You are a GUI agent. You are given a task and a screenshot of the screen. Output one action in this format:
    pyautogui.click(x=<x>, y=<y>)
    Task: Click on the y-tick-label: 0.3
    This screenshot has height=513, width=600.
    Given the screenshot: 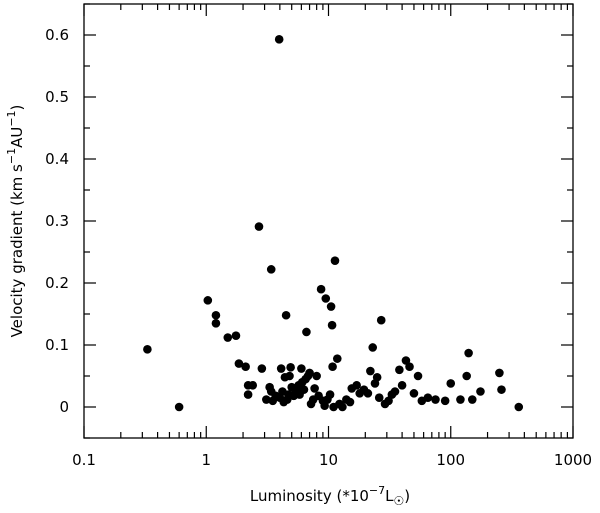 What is the action you would take?
    pyautogui.click(x=57, y=221)
    